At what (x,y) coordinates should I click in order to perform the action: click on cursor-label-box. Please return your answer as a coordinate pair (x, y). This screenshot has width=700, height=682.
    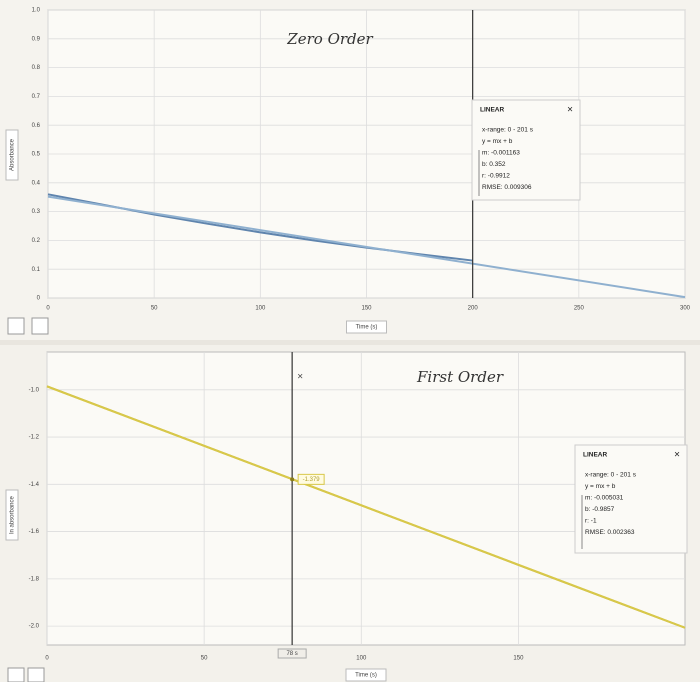
    Looking at the image, I should click on (292, 653).